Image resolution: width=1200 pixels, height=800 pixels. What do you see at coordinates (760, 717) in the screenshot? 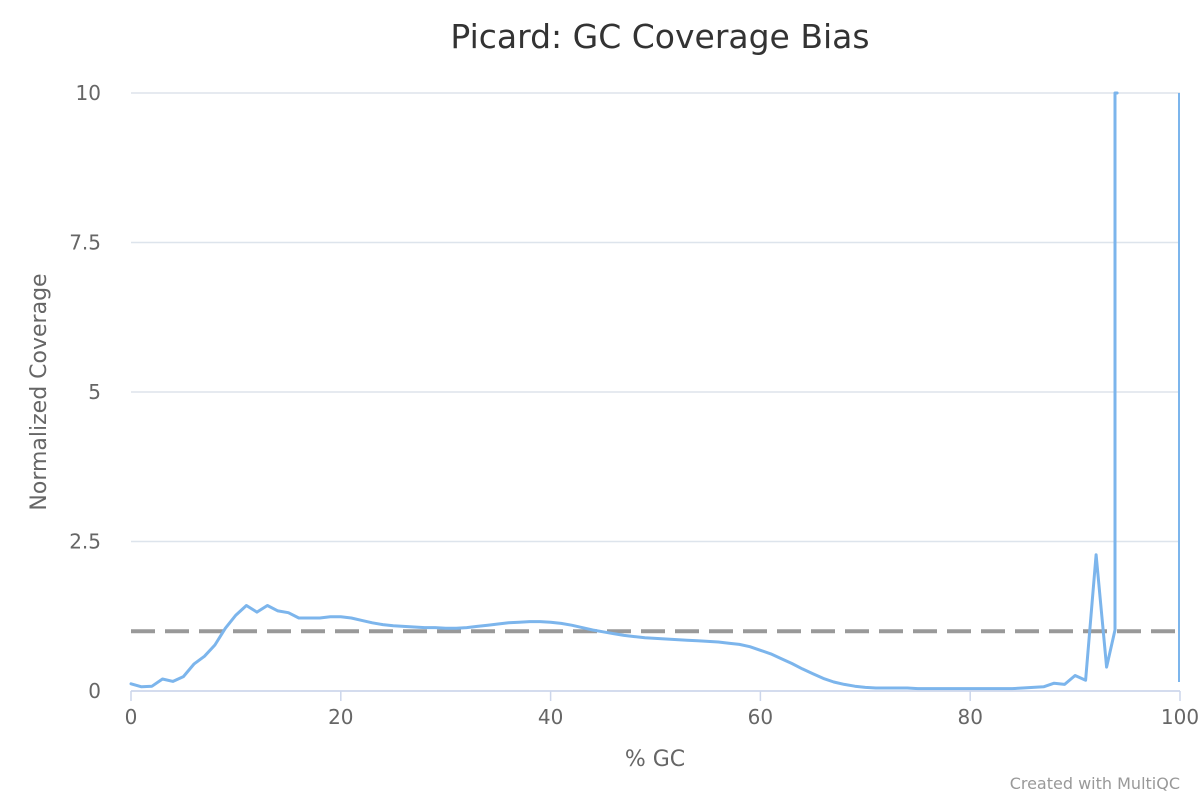
I see `x-tick-label: 60` at bounding box center [760, 717].